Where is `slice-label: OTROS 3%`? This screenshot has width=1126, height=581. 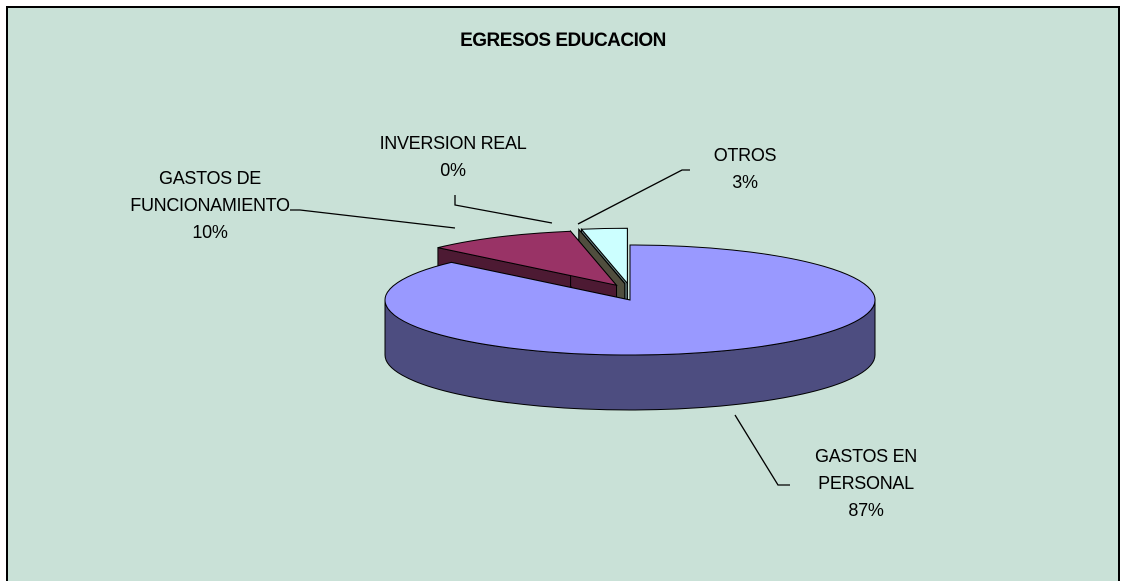 slice-label: OTROS 3% is located at coordinates (745, 169).